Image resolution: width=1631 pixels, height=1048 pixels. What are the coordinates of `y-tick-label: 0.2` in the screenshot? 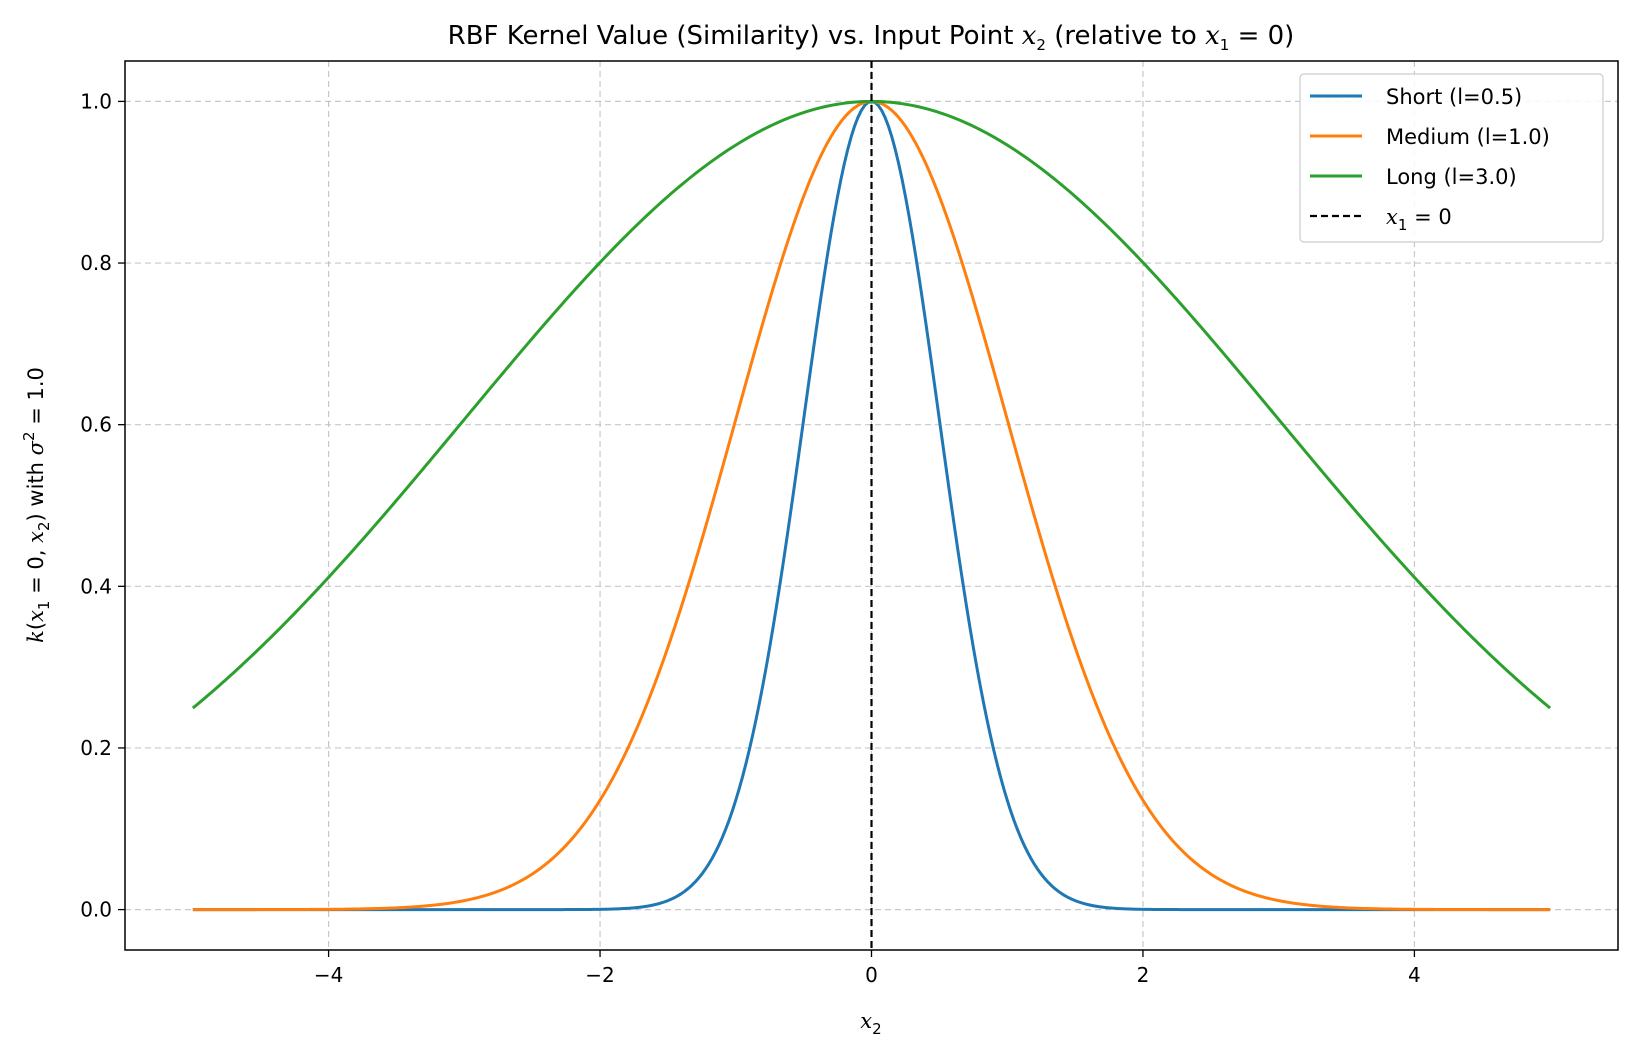 It's located at (96, 748).